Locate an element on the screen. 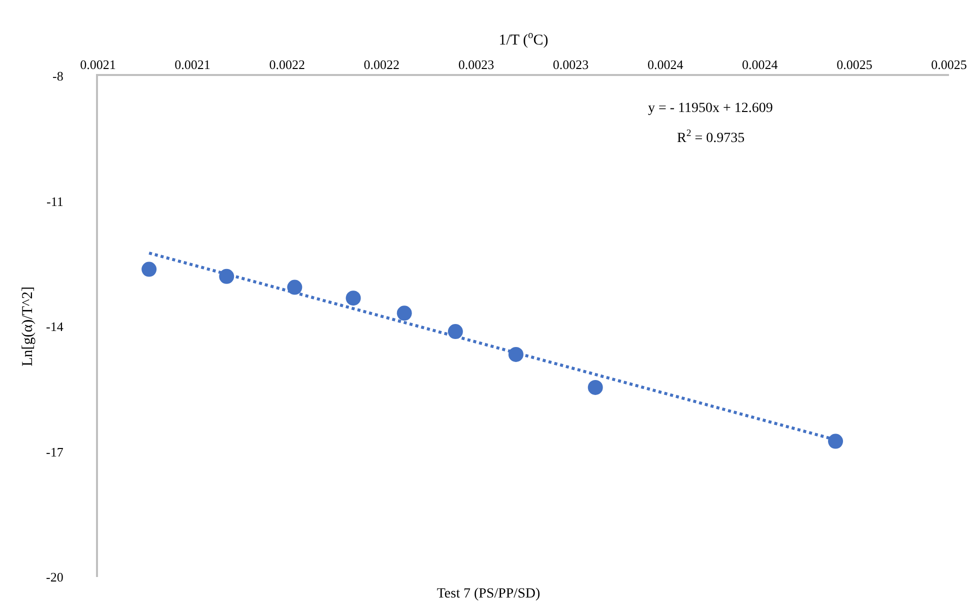 The width and height of the screenshot is (977, 601). y-tick-label: -17 is located at coordinates (55, 452).